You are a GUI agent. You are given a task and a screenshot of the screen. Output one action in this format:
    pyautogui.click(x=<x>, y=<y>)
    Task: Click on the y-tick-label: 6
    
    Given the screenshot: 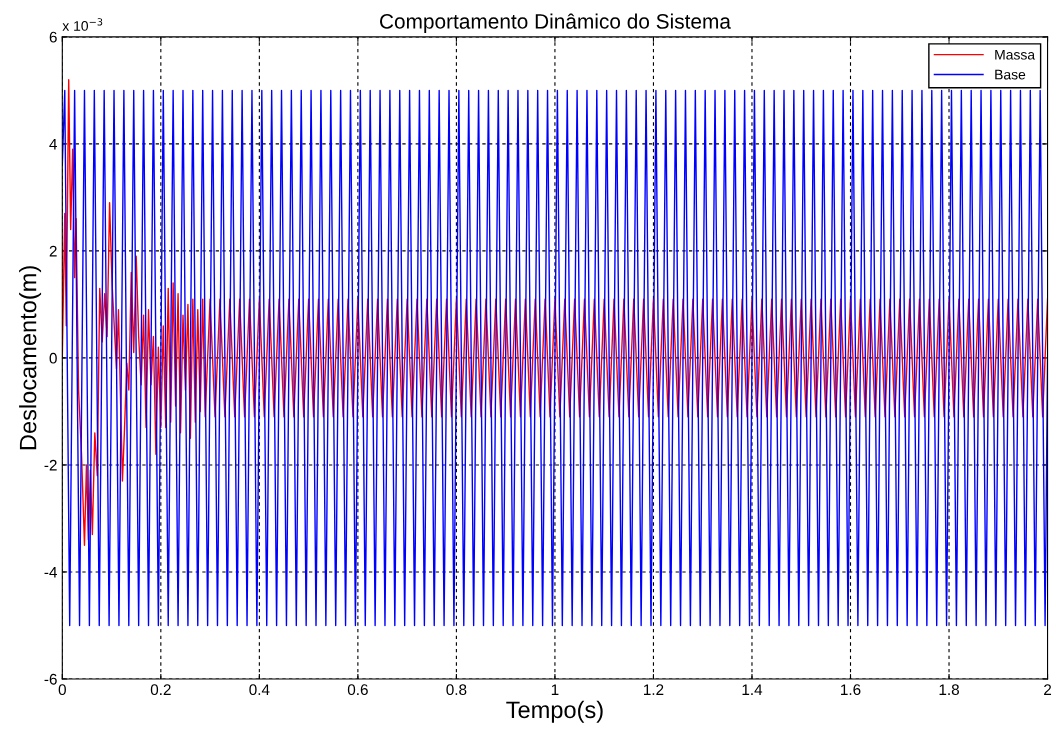 What is the action you would take?
    pyautogui.click(x=53, y=37)
    